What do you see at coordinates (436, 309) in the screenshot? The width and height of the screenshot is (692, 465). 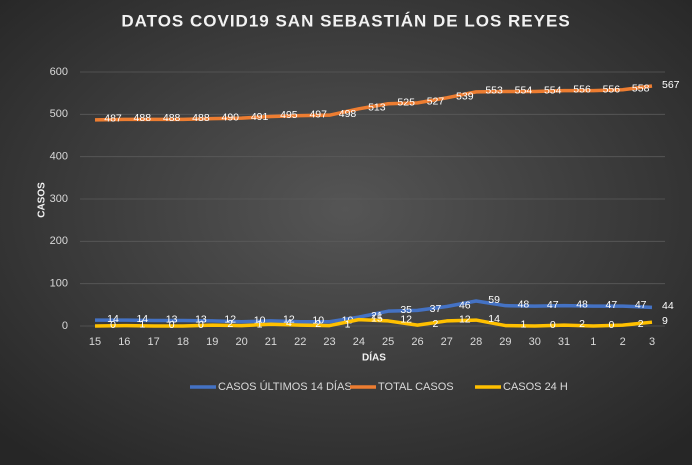 I see `data-label: 37` at bounding box center [436, 309].